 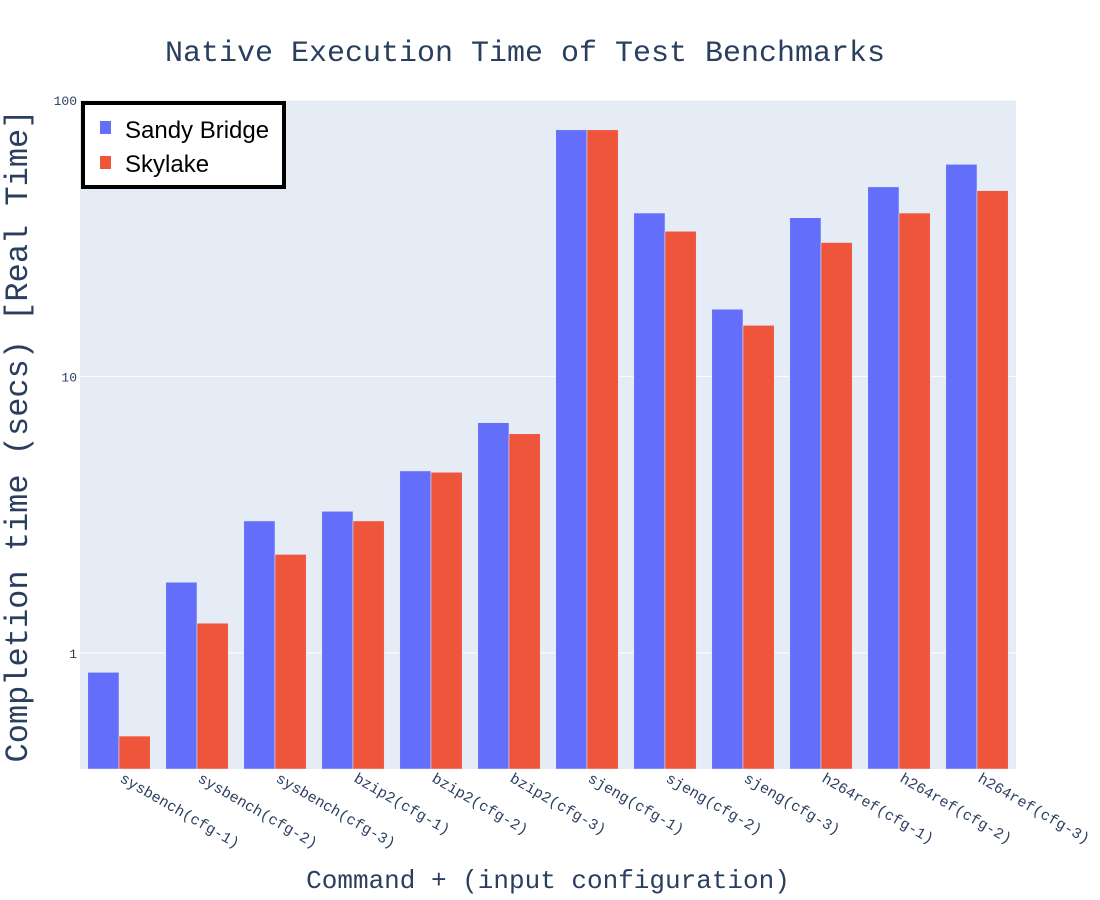 I want to click on legend-box, so click(x=183, y=145).